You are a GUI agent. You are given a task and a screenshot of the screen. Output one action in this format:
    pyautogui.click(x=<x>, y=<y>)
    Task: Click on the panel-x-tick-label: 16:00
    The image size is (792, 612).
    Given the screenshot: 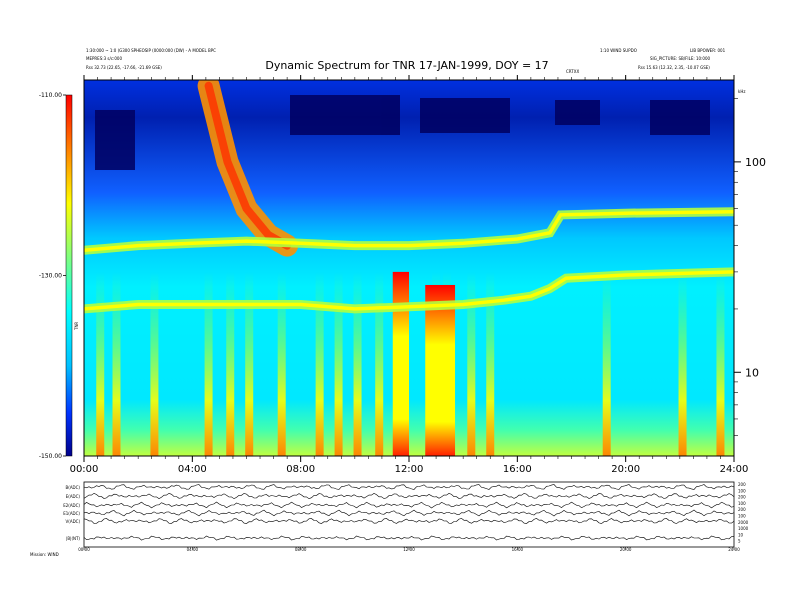 What is the action you would take?
    pyautogui.click(x=518, y=549)
    